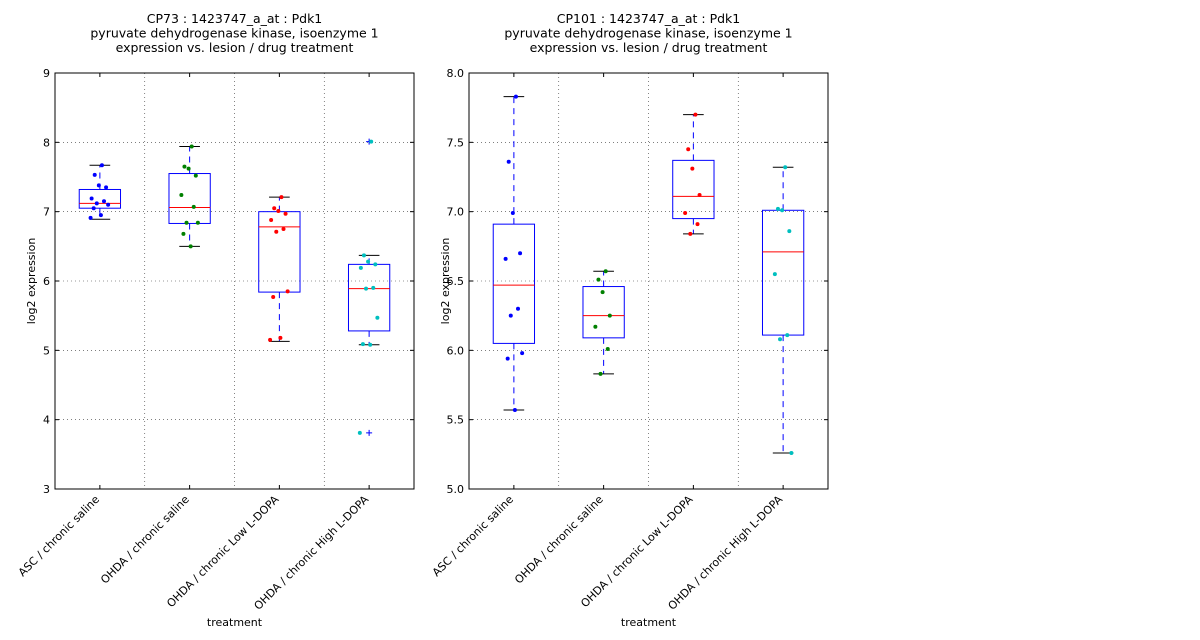 The image size is (1200, 640). What do you see at coordinates (46, 281) in the screenshot?
I see `y-tick-label: 6` at bounding box center [46, 281].